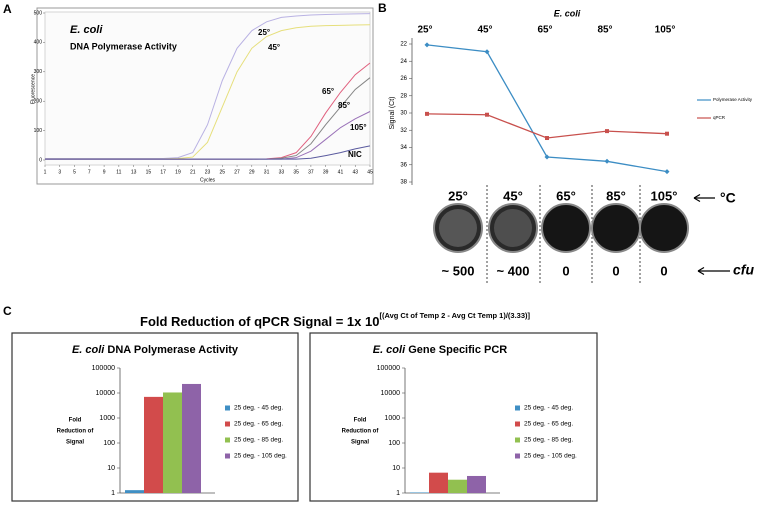 This screenshot has height=506, width=763. I want to click on x-tick-label: 1, so click(45, 172).